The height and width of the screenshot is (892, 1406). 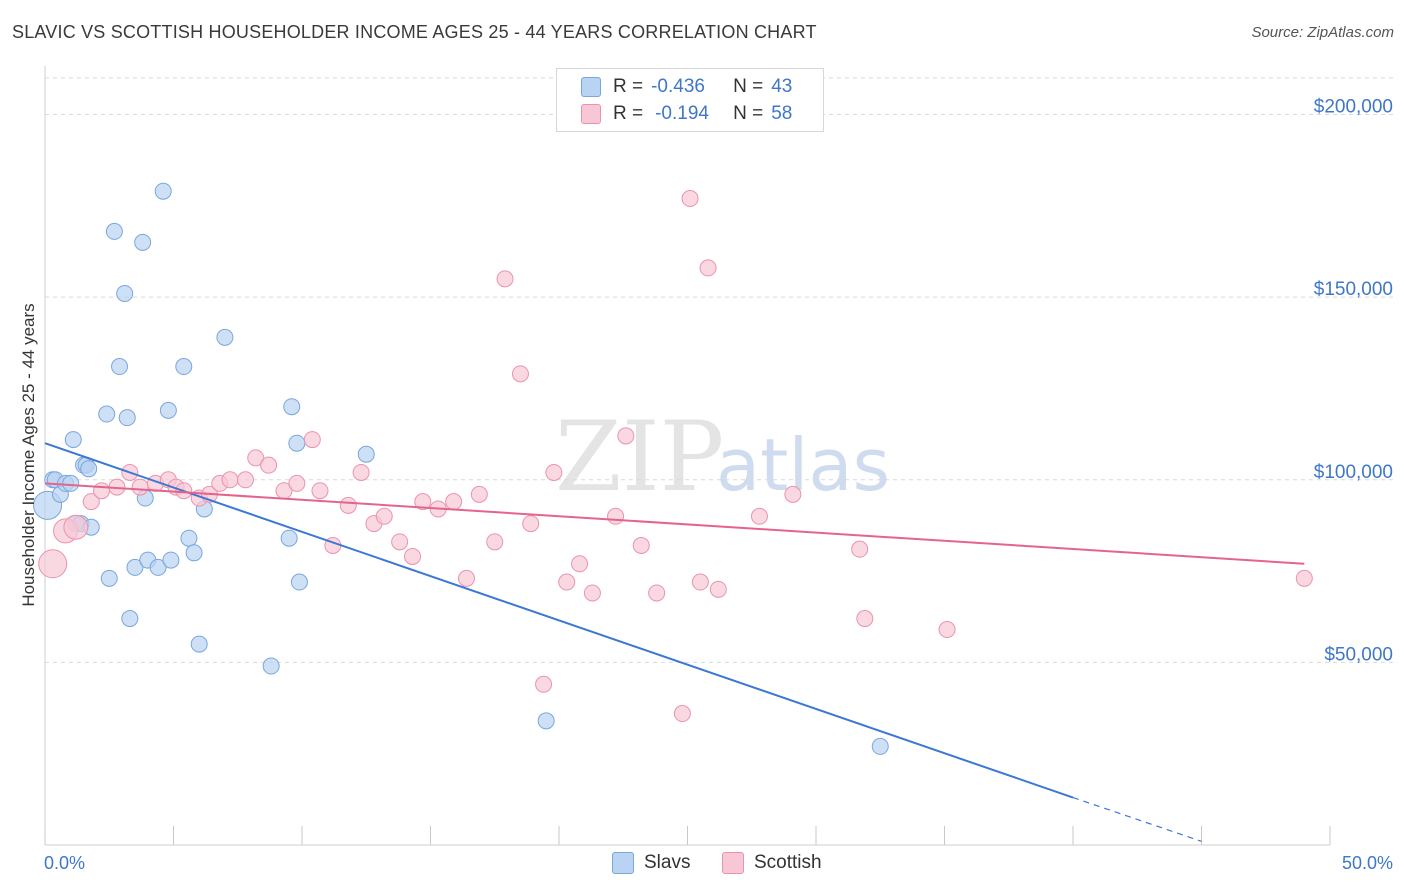 I want to click on bottom-legend-scottish: Scottish, so click(x=772, y=863).